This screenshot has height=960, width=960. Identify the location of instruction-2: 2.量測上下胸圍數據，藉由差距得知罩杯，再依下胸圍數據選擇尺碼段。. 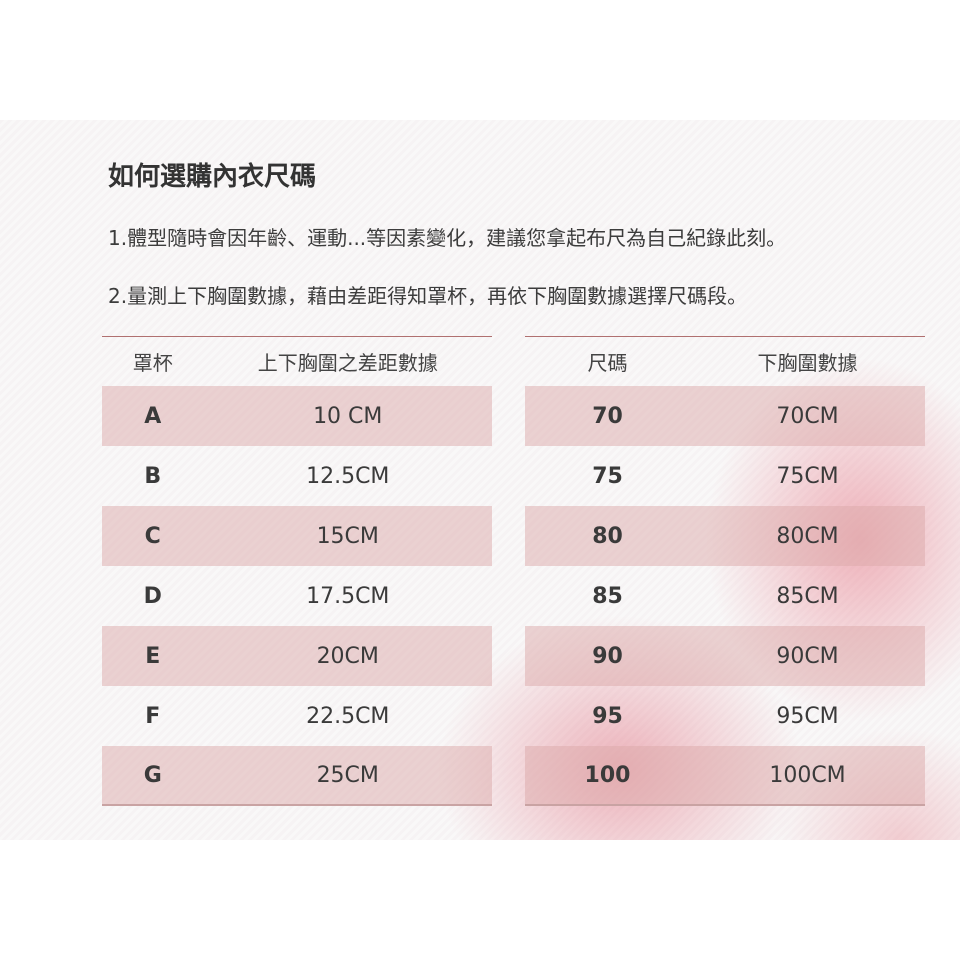
(428, 296).